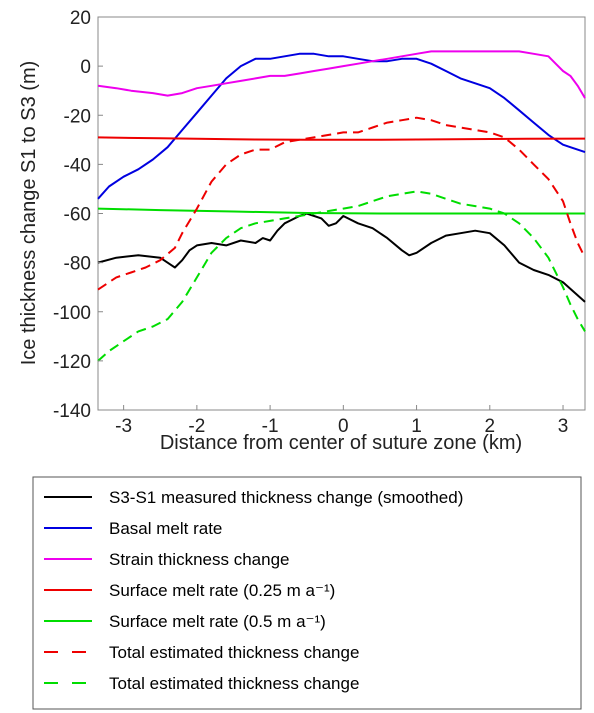  Describe the element at coordinates (165, 528) in the screenshot. I see `legend-label-2: Basal melt rate` at that location.